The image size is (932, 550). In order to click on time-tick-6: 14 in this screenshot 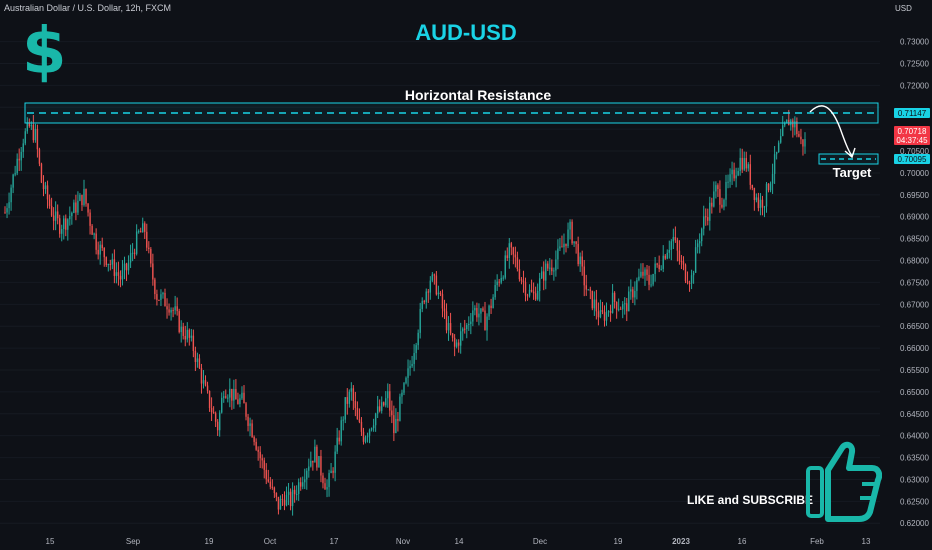, I will do `click(459, 541)`.